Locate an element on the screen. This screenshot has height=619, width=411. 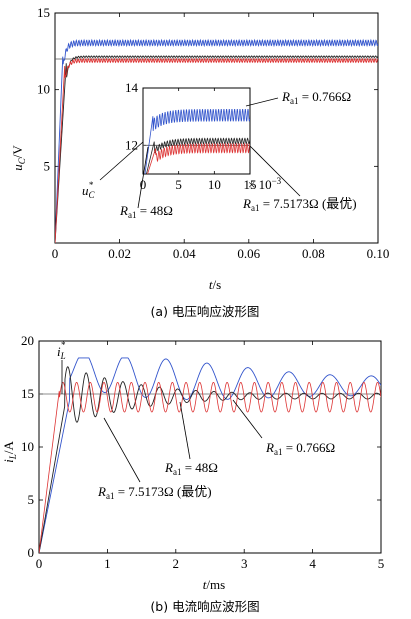
plot-a-ytick-label: 15 is located at coordinates (43, 12).